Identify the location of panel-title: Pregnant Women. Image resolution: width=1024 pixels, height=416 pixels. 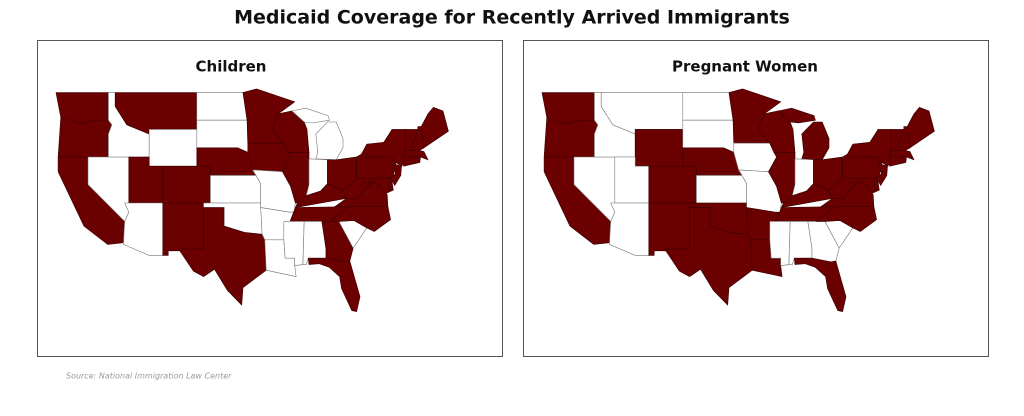
(745, 67).